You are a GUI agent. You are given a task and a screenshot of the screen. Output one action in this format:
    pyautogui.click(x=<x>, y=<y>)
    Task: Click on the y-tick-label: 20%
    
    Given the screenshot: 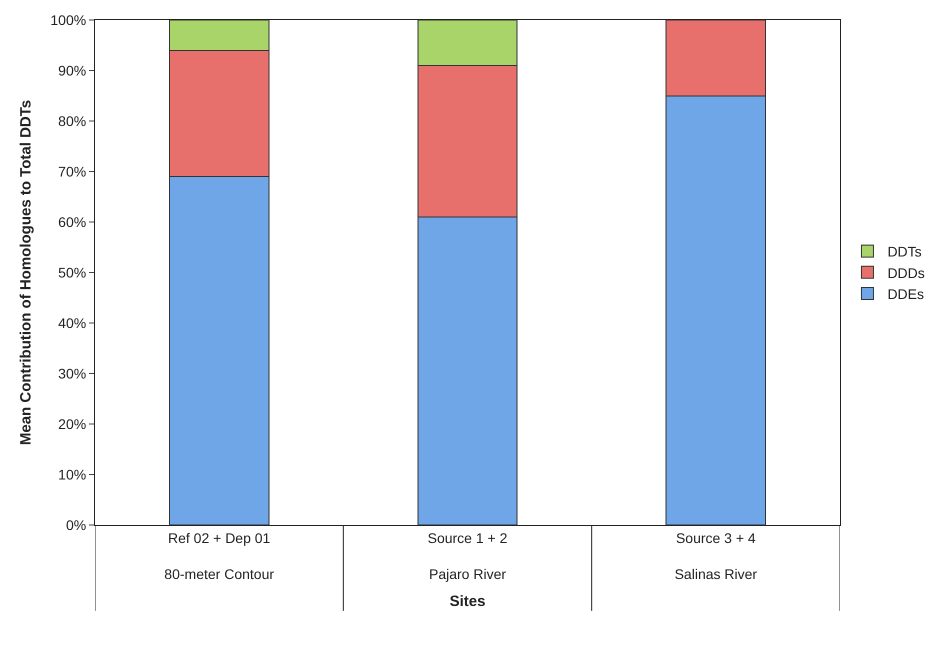 What is the action you would take?
    pyautogui.click(x=72, y=424)
    